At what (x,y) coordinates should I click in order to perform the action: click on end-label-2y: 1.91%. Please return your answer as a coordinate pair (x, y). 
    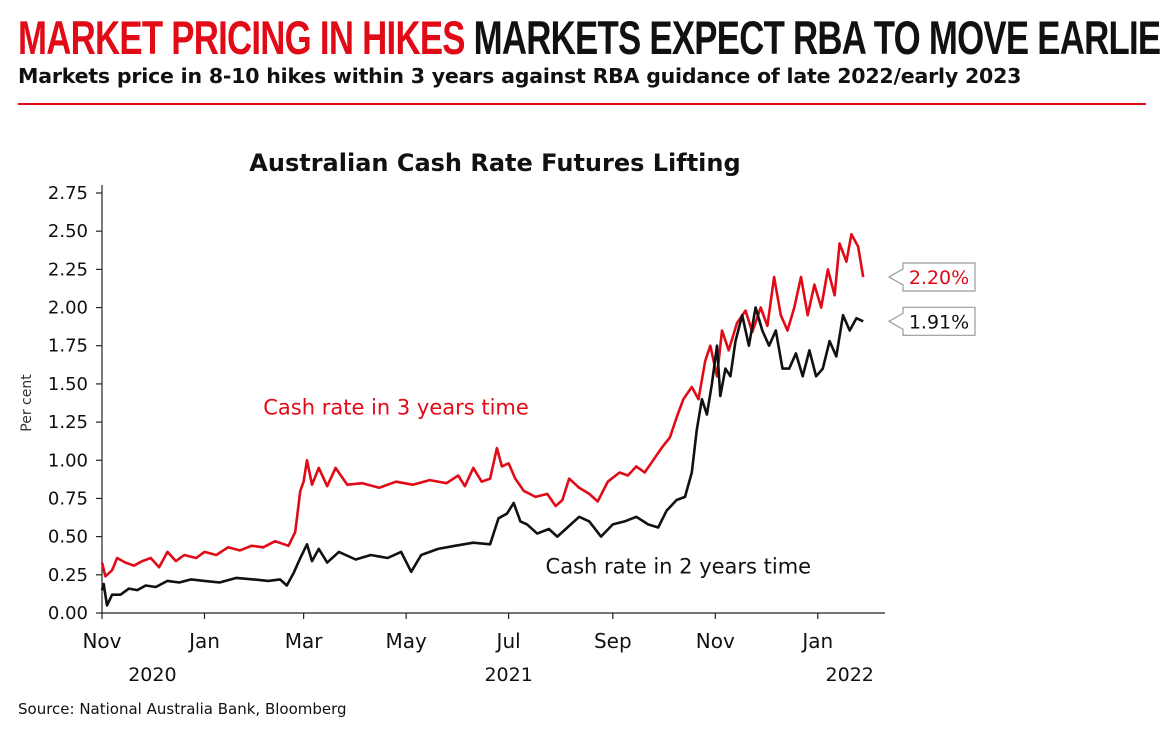
    Looking at the image, I should click on (939, 322).